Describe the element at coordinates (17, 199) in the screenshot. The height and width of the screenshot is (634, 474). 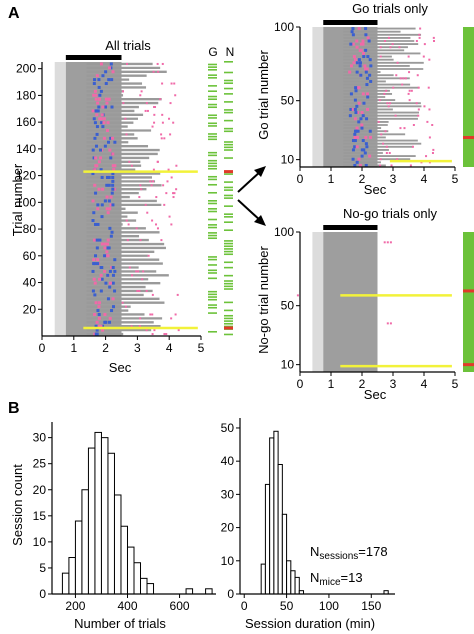
I see `raster-all-ylabel: Trial number` at that location.